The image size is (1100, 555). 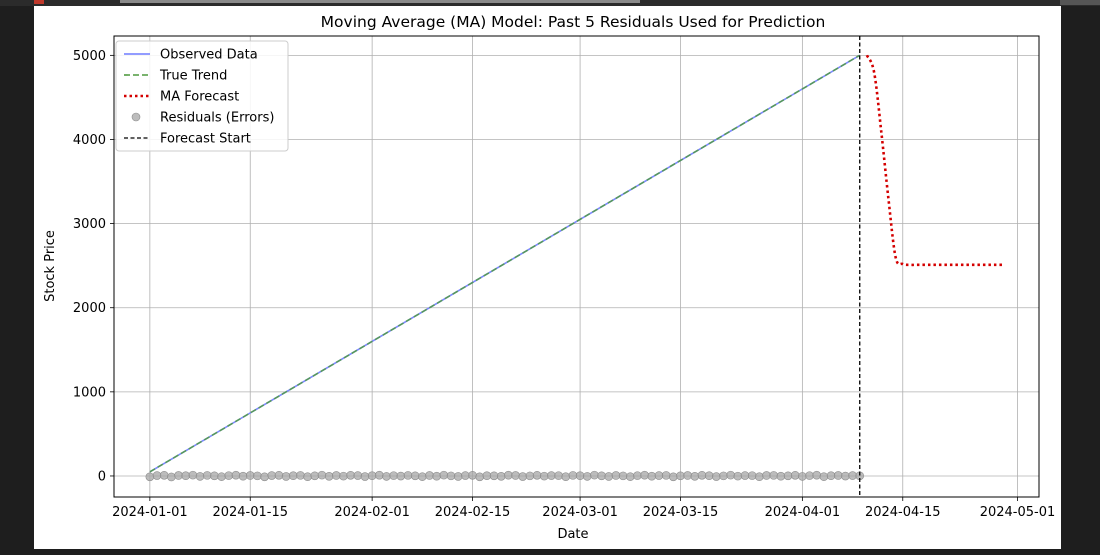 I want to click on x-tick-label: 2024-05-01, so click(x=1018, y=512).